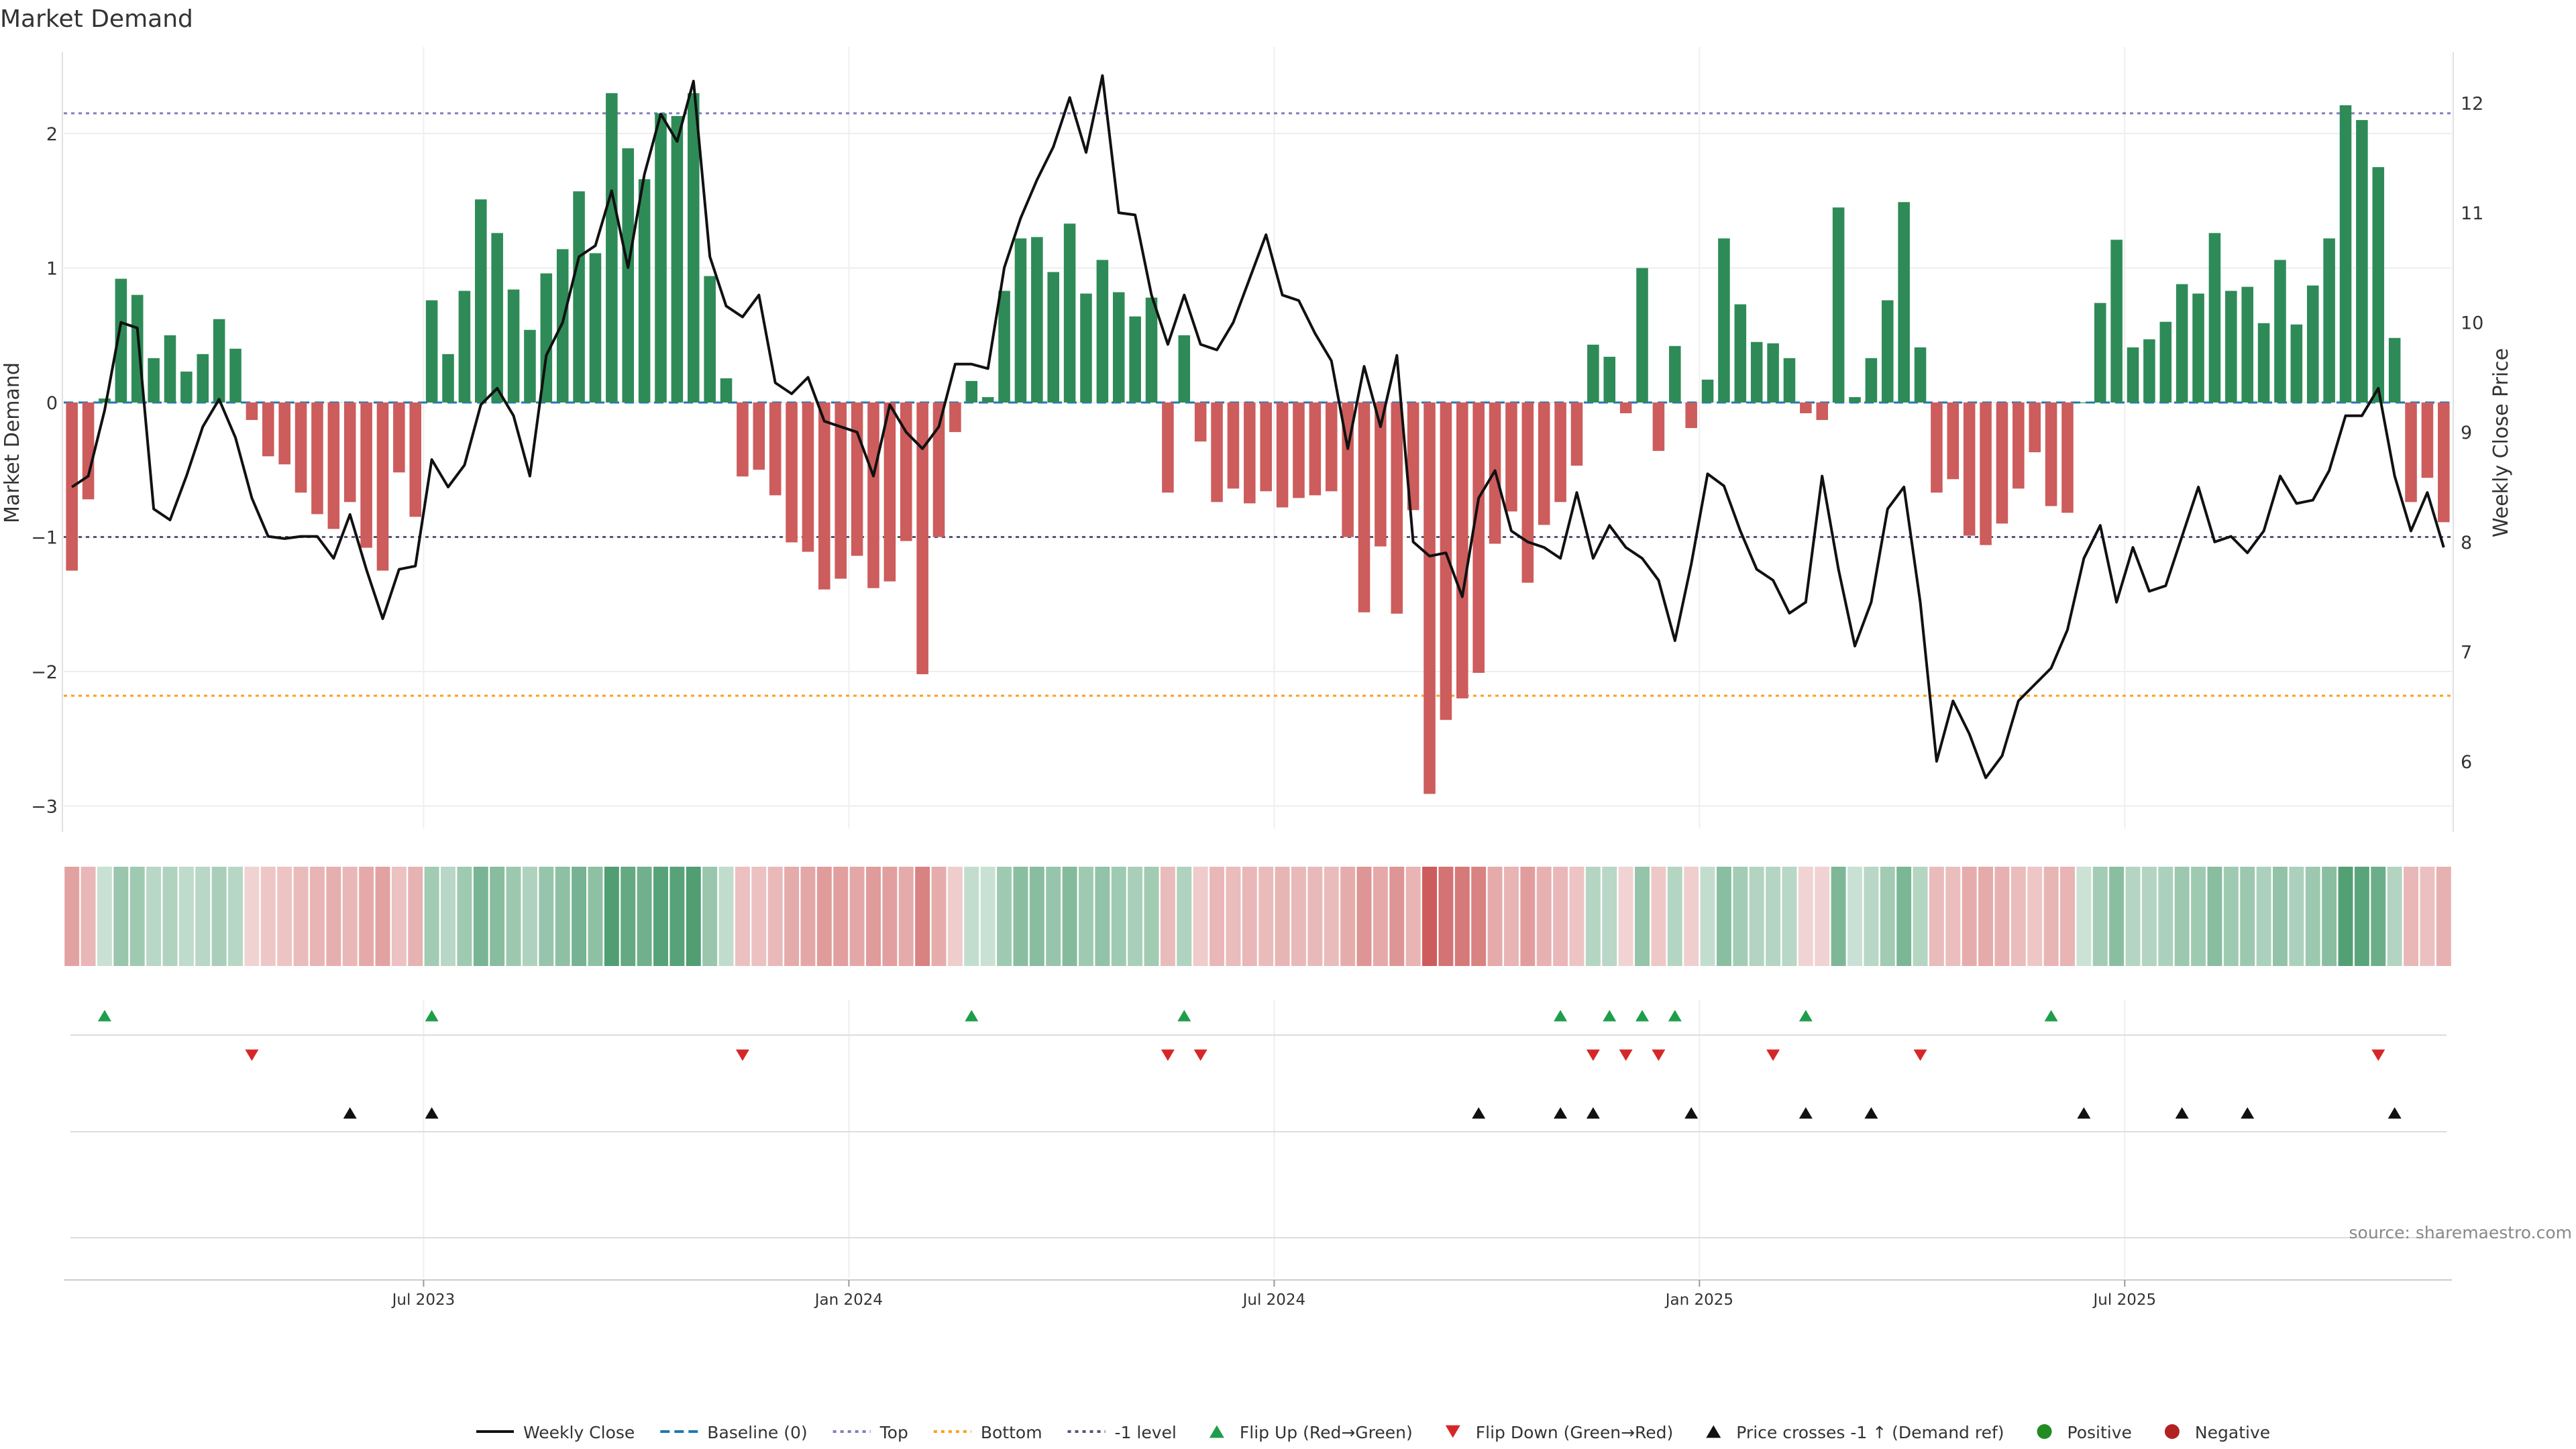 Image resolution: width=2576 pixels, height=1449 pixels. Describe the element at coordinates (555, 1432) in the screenshot. I see `legend-item: Weekly Close` at that location.